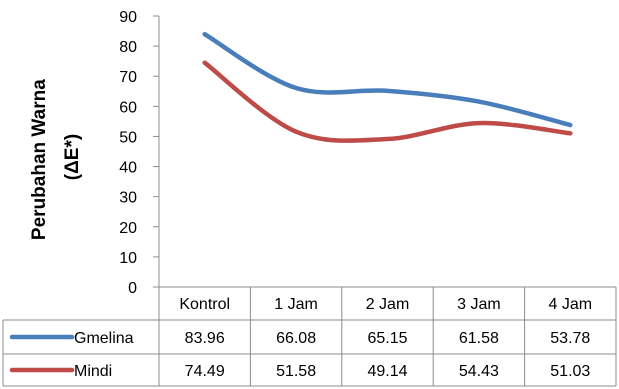 Image resolution: width=619 pixels, height=389 pixels. What do you see at coordinates (570, 371) in the screenshot?
I see `data-label: 51.03` at bounding box center [570, 371].